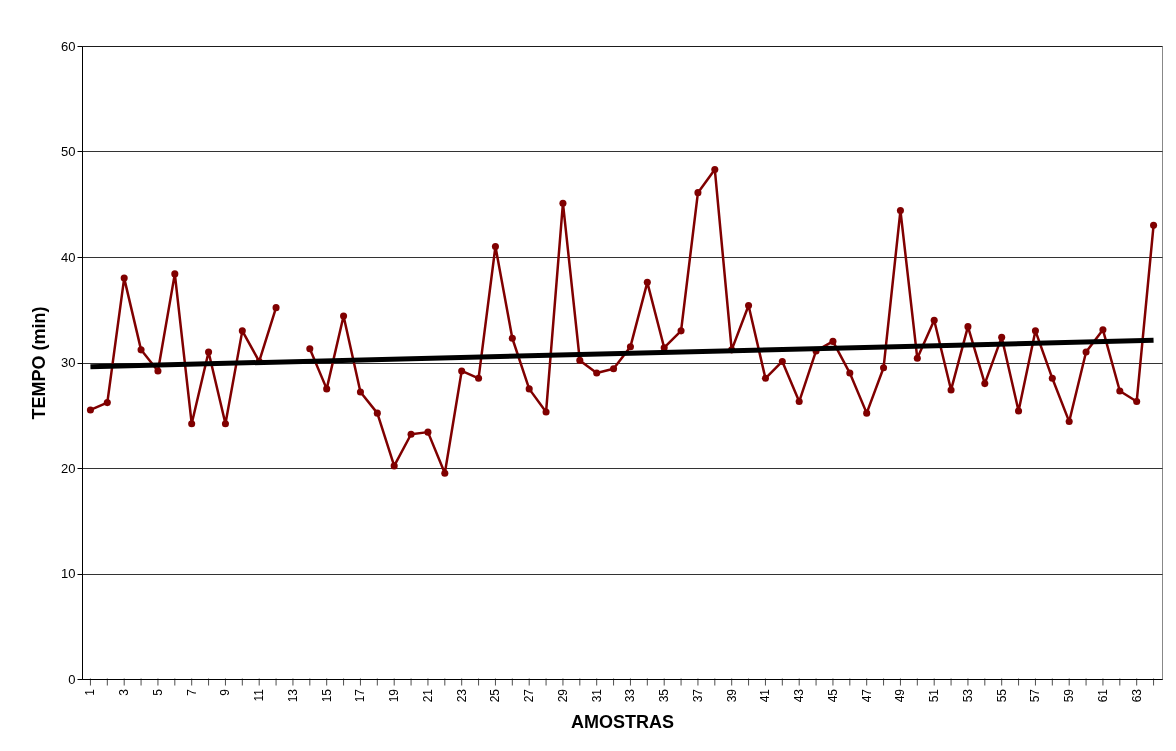 The image size is (1176, 751). I want to click on y-tick-label: 30, so click(68, 362).